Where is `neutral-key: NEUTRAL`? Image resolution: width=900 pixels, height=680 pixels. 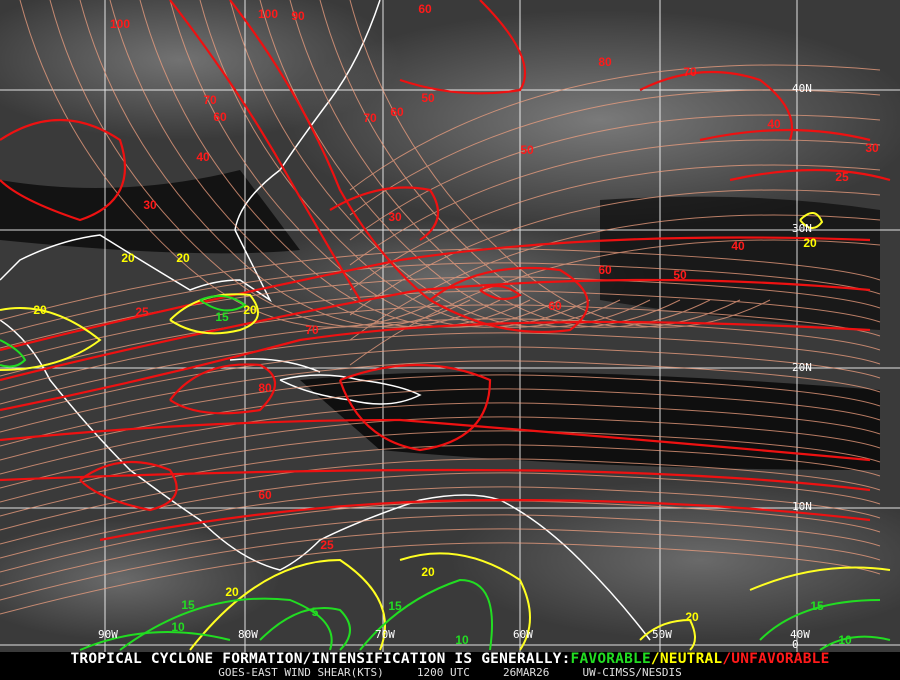
neutral-key: NEUTRAL is located at coordinates (691, 659).